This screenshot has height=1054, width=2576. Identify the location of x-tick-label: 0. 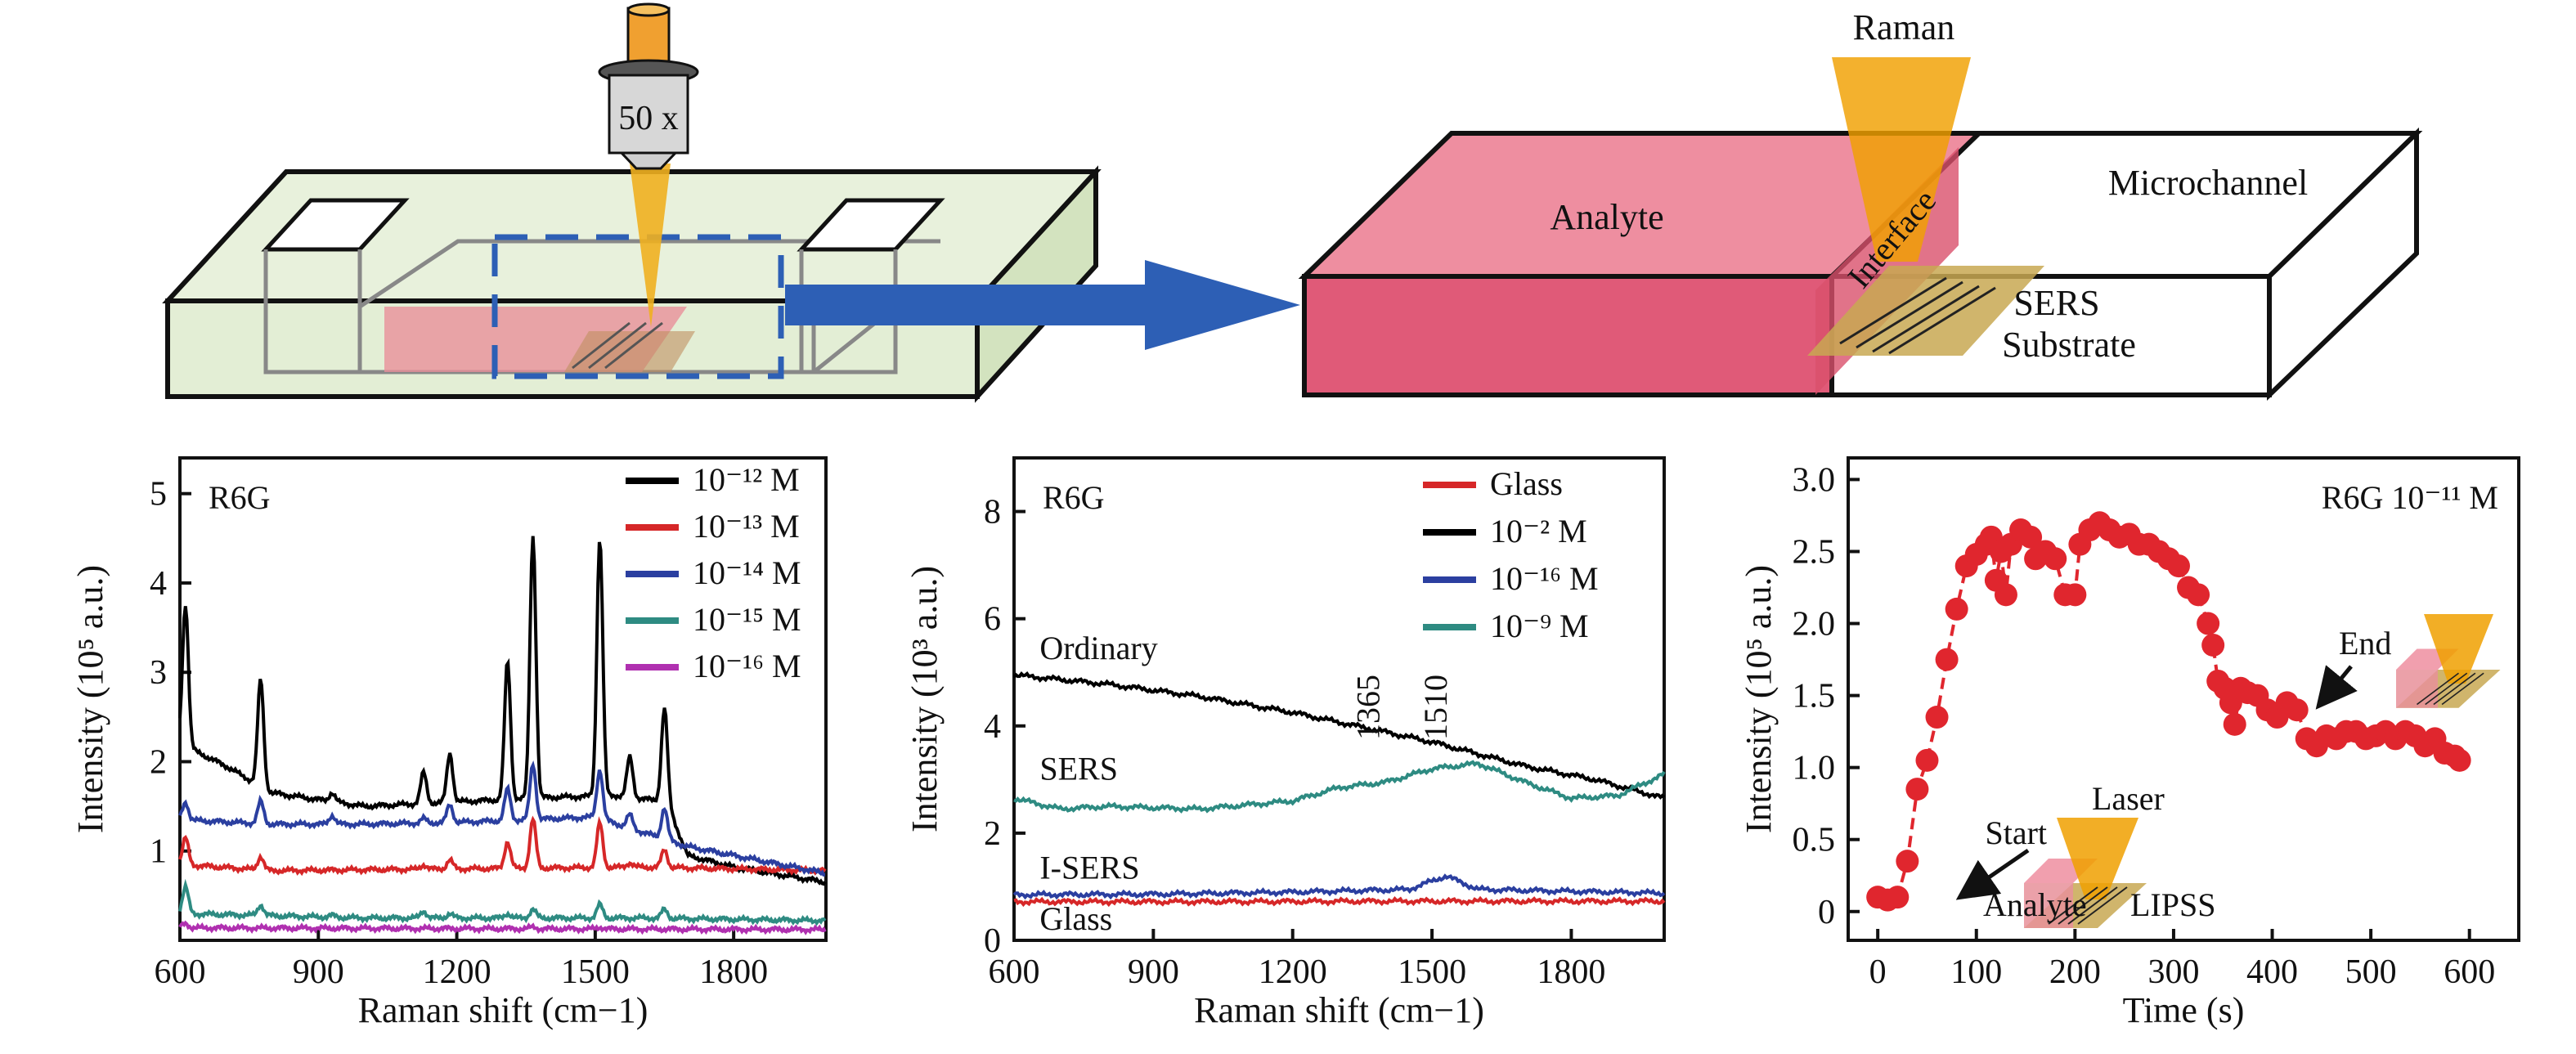
(1878, 972).